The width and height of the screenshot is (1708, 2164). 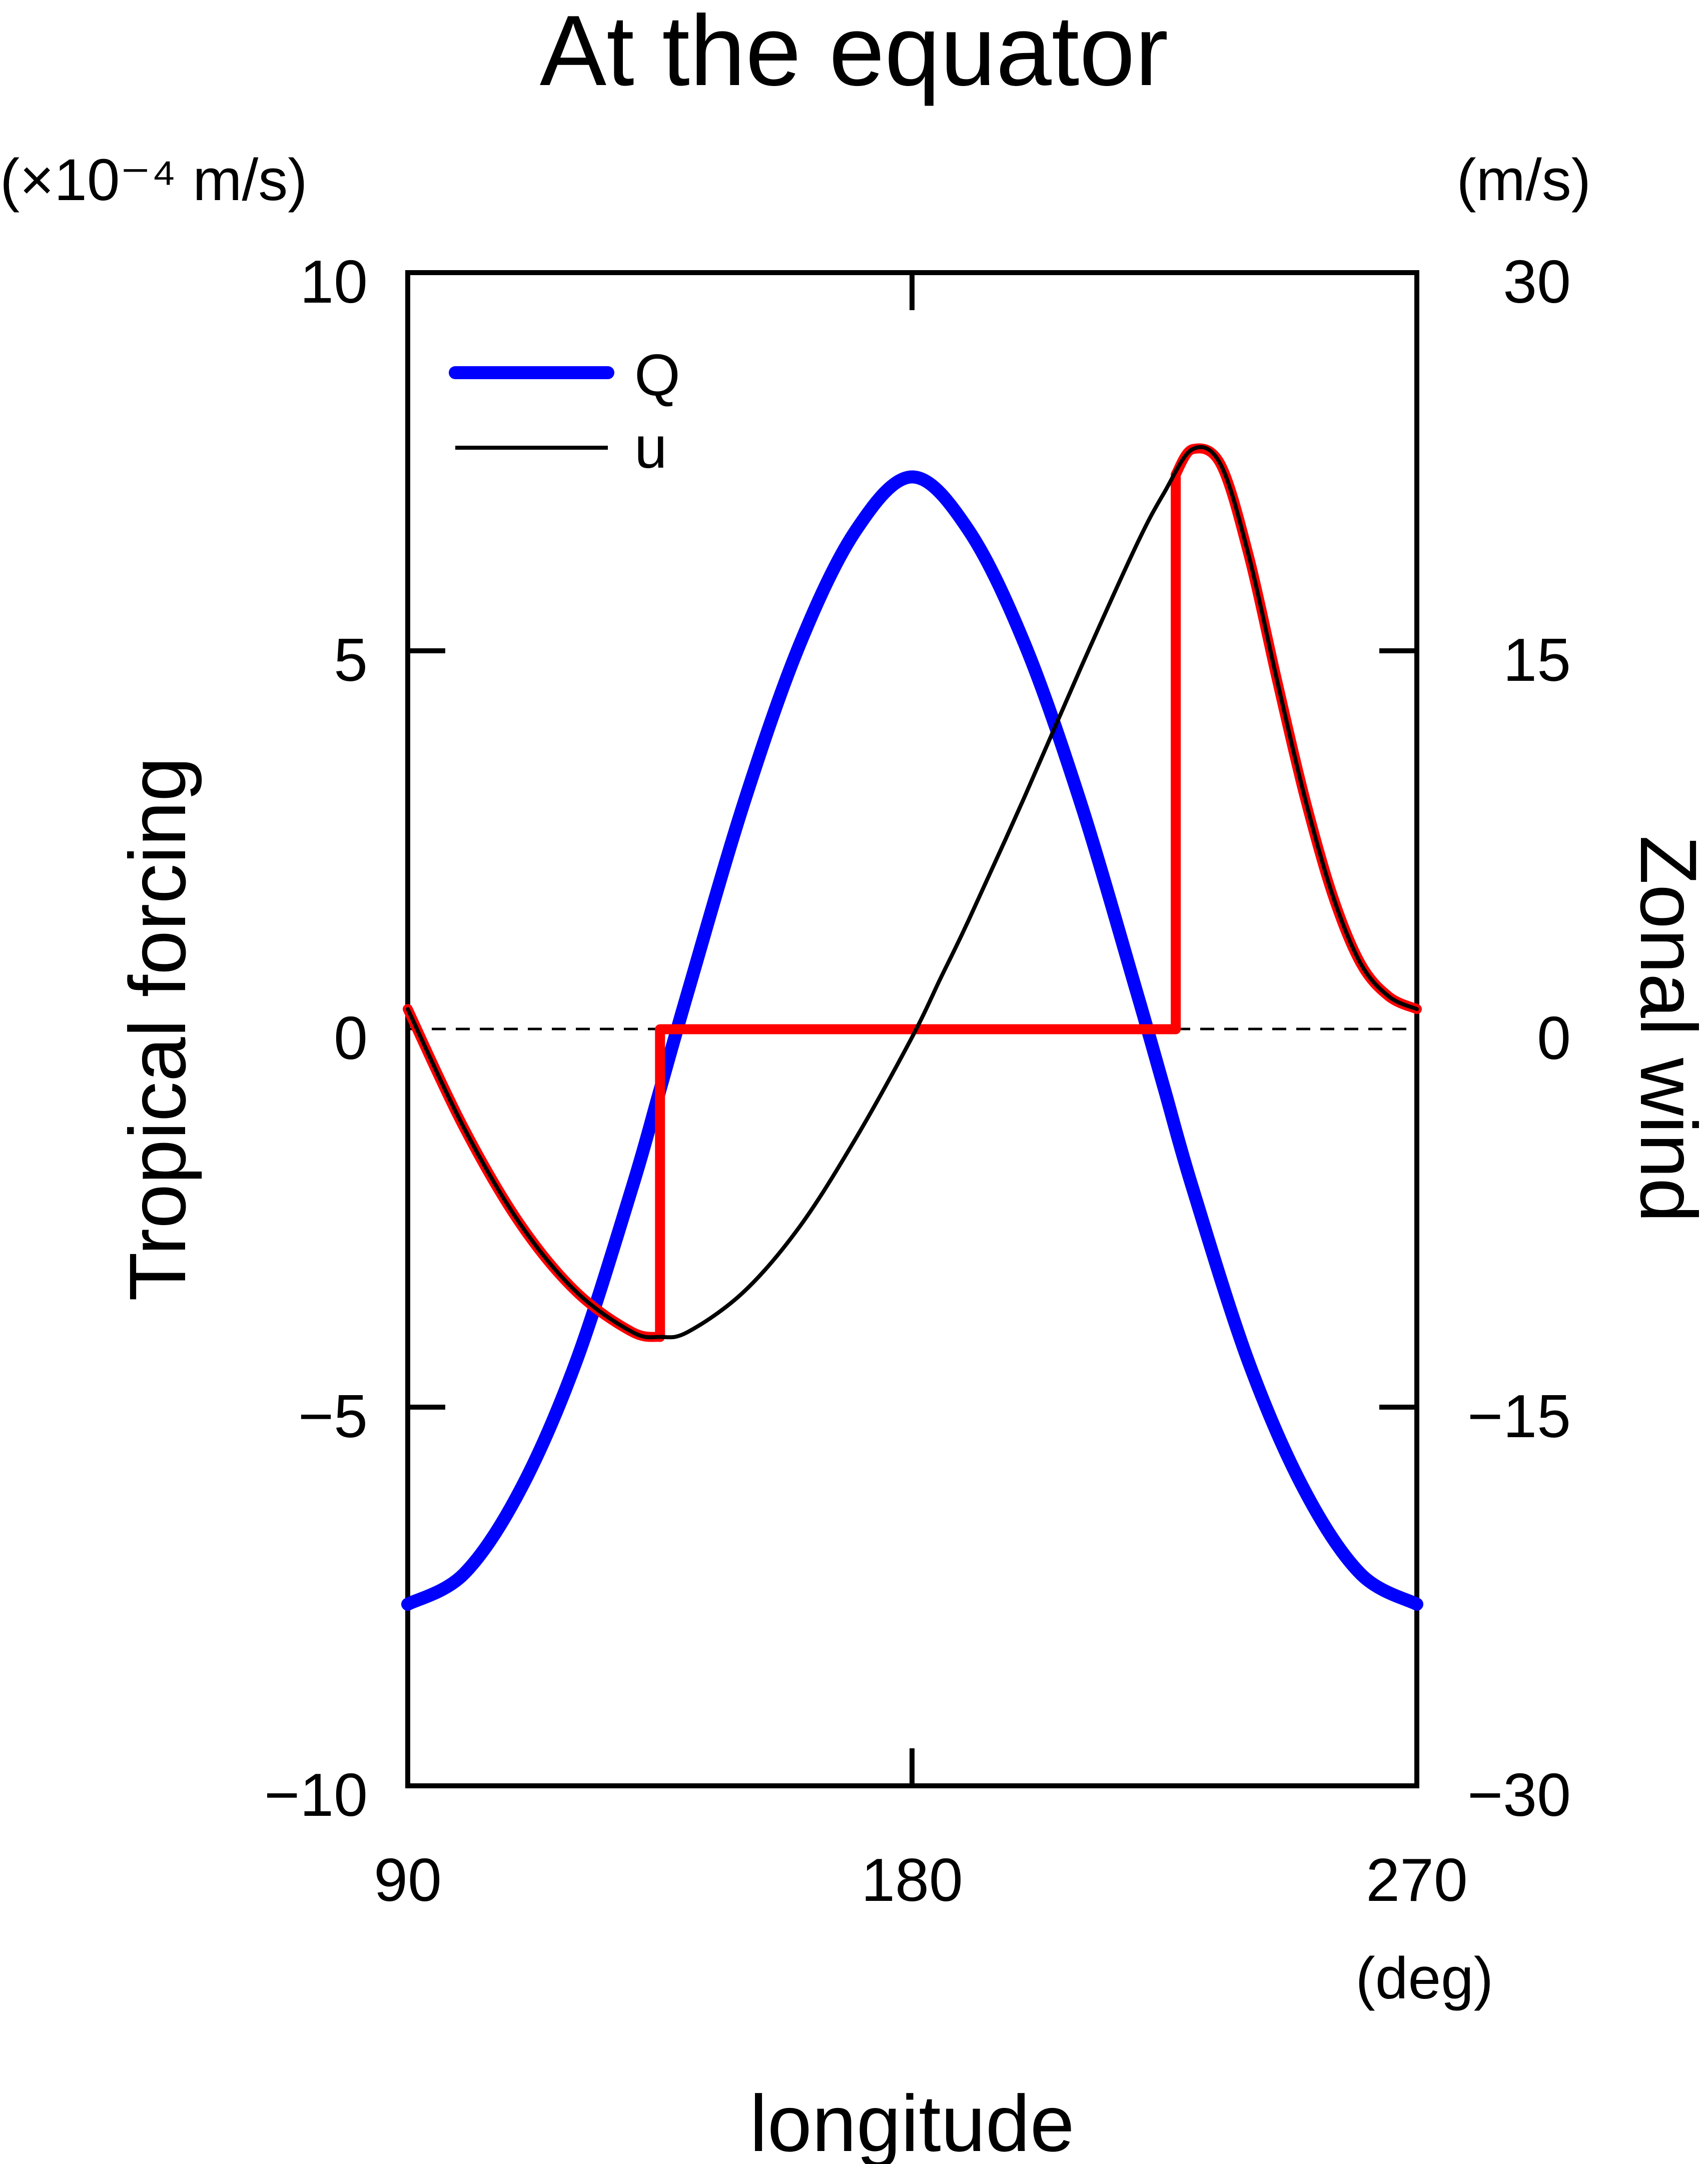 What do you see at coordinates (854, 54) in the screenshot?
I see `chart-title: At the equator` at bounding box center [854, 54].